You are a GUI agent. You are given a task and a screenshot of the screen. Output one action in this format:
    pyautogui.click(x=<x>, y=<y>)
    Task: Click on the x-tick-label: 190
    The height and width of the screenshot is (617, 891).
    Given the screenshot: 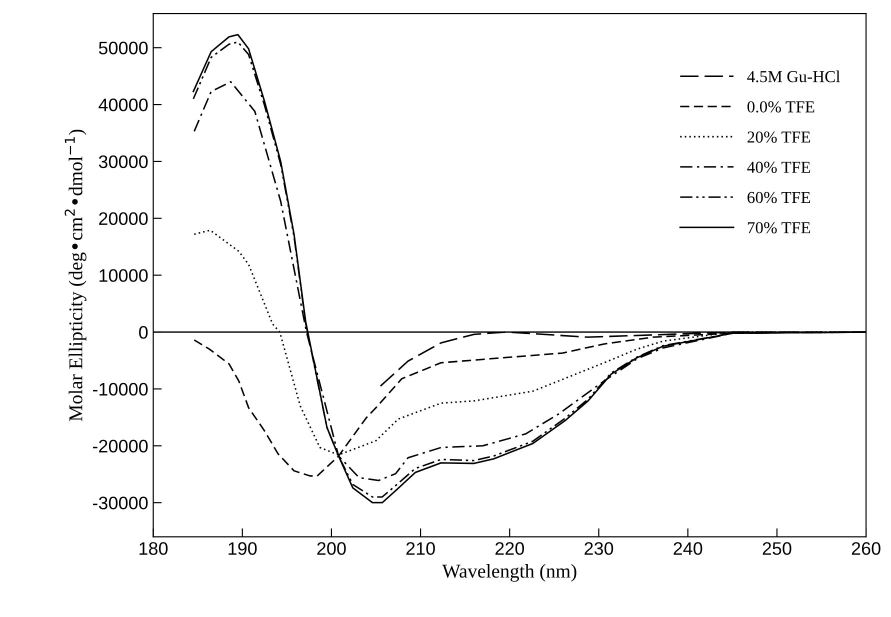 What is the action you would take?
    pyautogui.click(x=242, y=548)
    